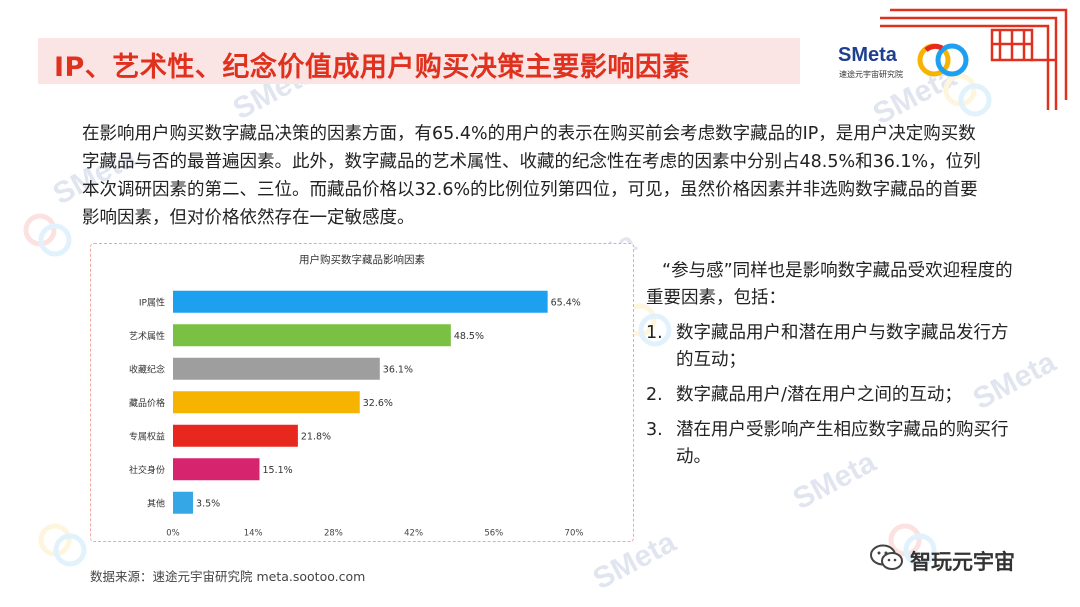  I want to click on side-item-number: 1., so click(654, 333).